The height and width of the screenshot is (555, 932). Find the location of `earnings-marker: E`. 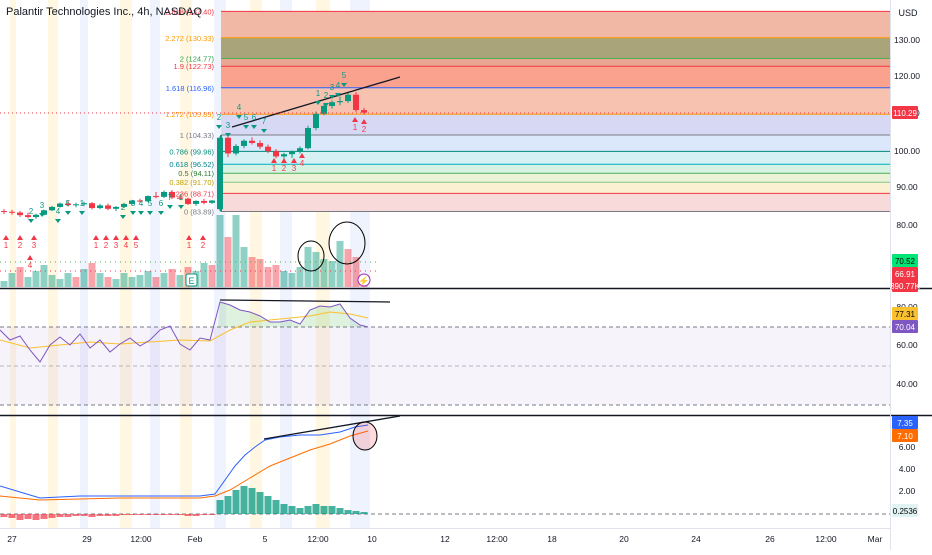

earnings-marker: E is located at coordinates (191, 280).